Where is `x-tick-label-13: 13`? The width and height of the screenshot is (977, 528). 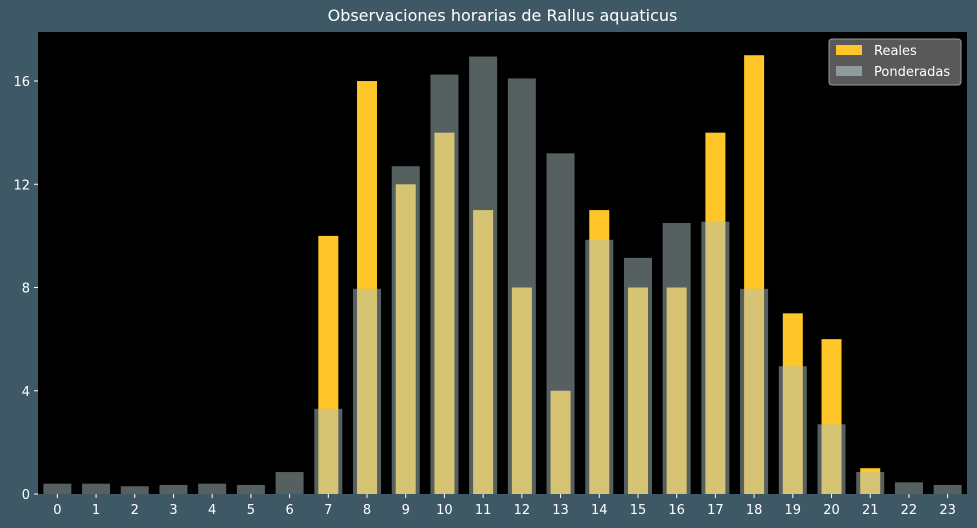 x-tick-label-13: 13 is located at coordinates (560, 510).